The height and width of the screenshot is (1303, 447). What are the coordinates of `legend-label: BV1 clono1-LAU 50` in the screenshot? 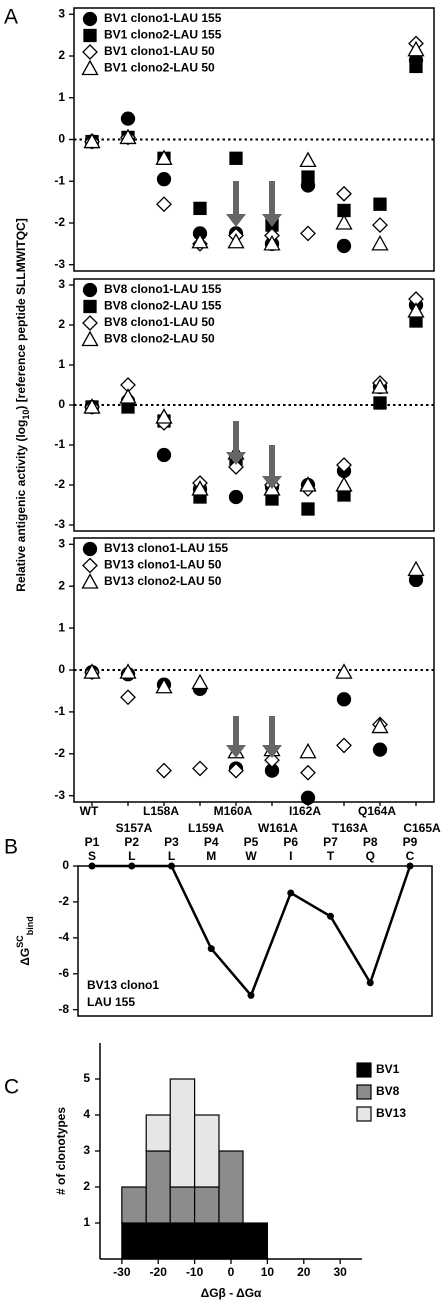 It's located at (159, 51).